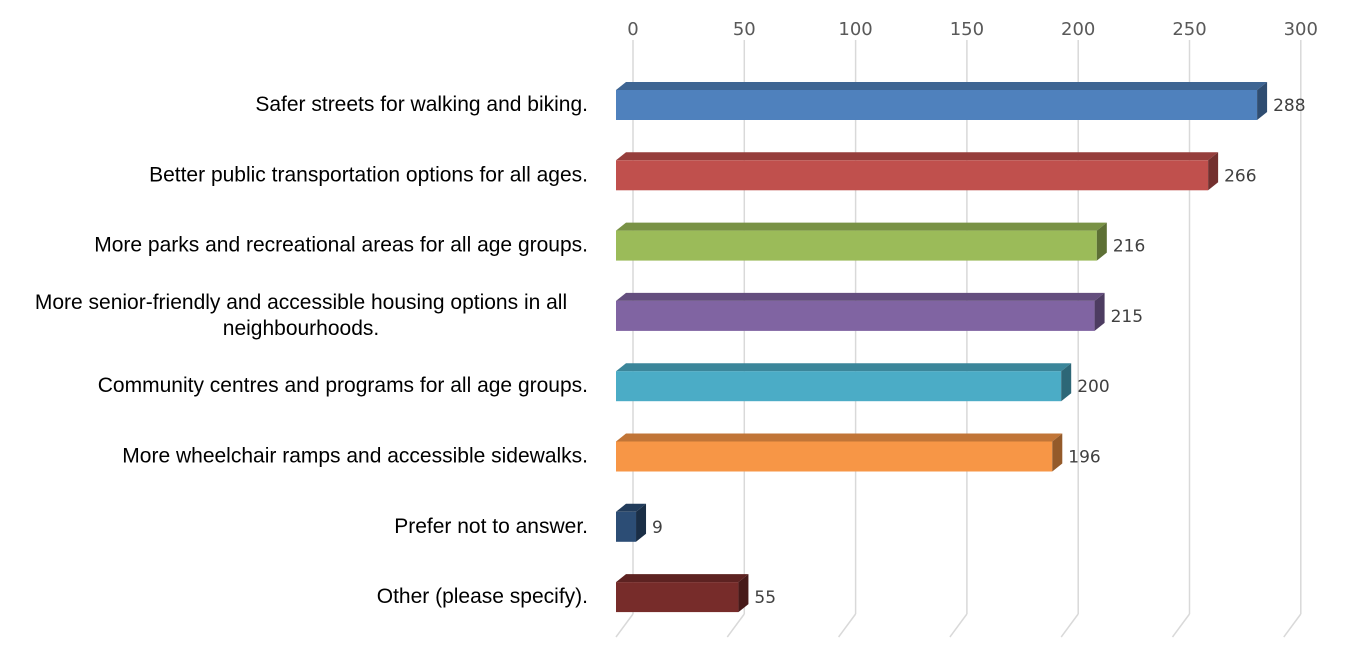 Image resolution: width=1352 pixels, height=659 pixels. Describe the element at coordinates (1129, 247) in the screenshot. I see `data-label: 216` at that location.